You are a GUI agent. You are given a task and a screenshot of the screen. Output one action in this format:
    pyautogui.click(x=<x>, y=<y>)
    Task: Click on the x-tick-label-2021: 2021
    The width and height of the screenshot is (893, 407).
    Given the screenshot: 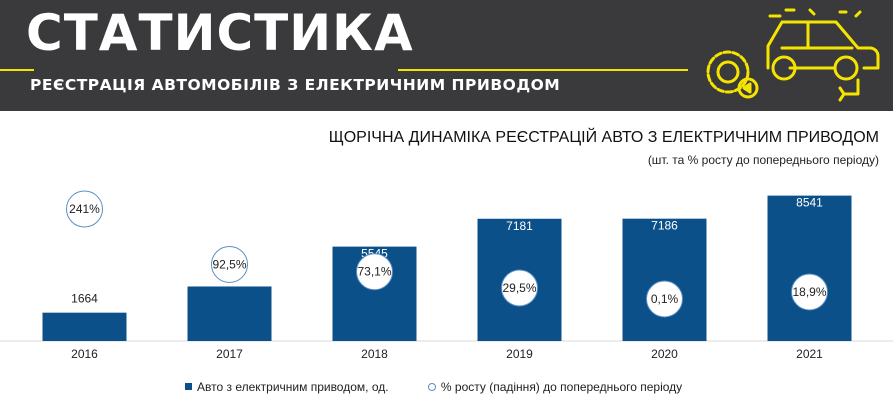 What is the action you would take?
    pyautogui.click(x=809, y=354)
    